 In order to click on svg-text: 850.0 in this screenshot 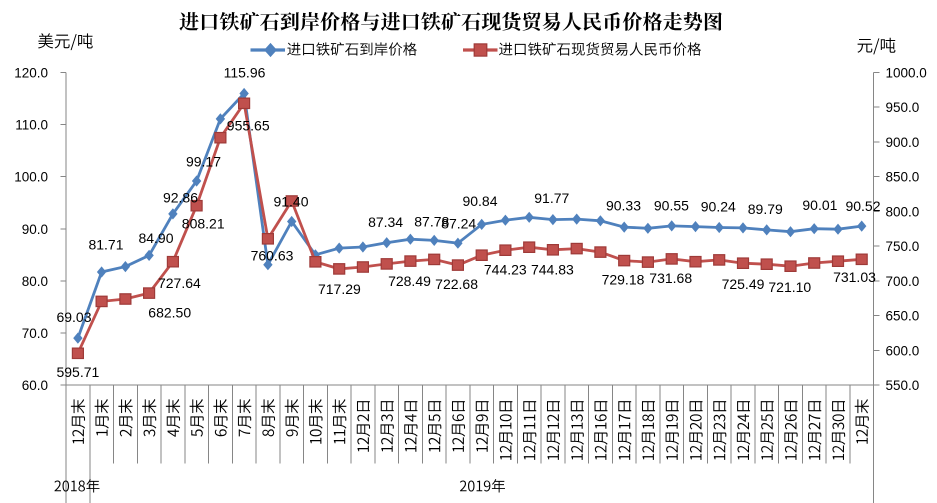, I will do `click(903, 177)`.